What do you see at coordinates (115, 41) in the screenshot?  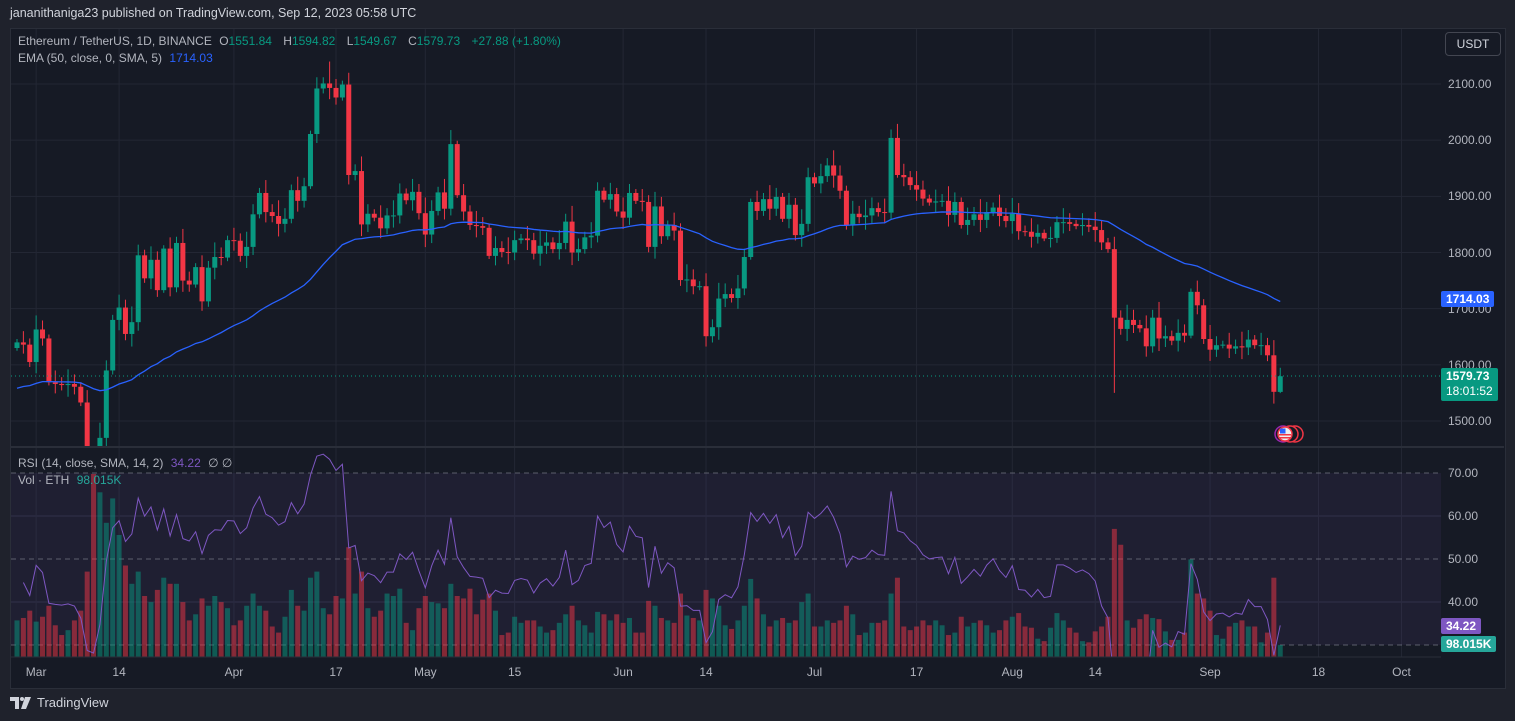 I see `symbol-name: Ethereum / TetherUS, 1D, BINANCE` at bounding box center [115, 41].